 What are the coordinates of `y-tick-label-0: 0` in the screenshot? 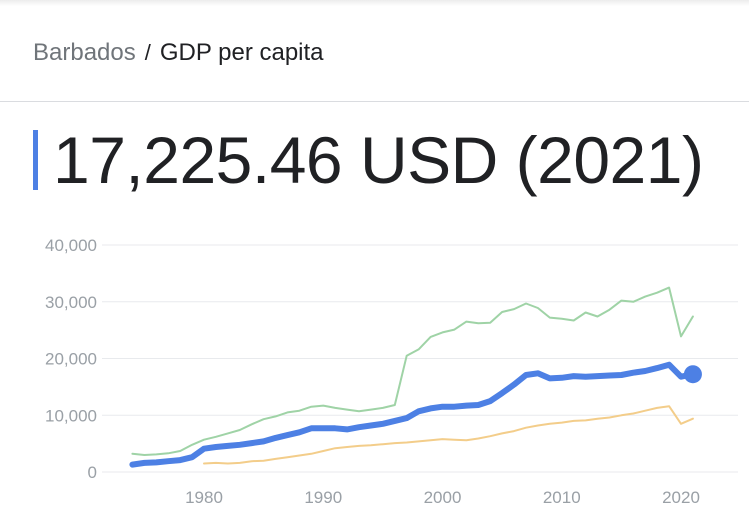 It's located at (92, 472).